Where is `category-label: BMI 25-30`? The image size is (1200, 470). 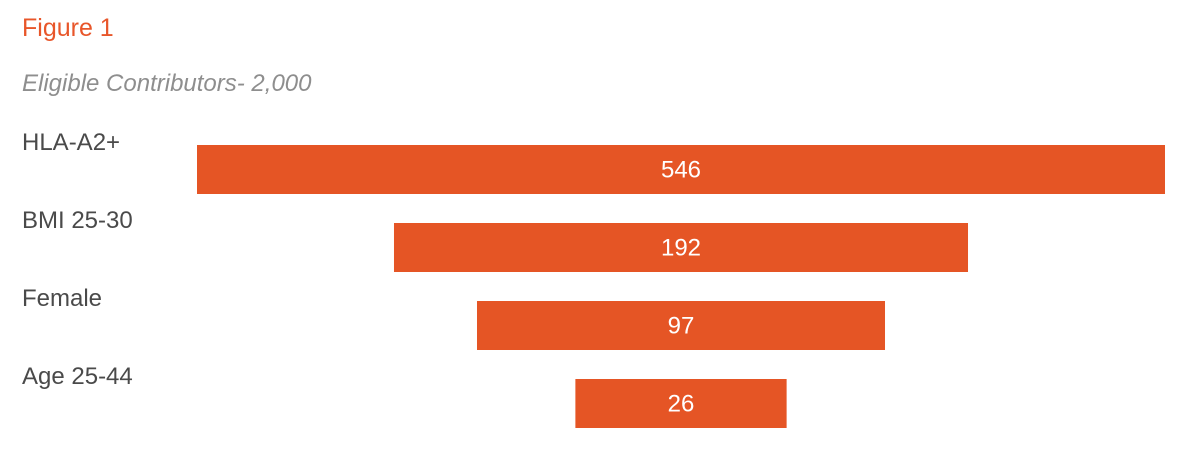
category-label: BMI 25-30 is located at coordinates (77, 220).